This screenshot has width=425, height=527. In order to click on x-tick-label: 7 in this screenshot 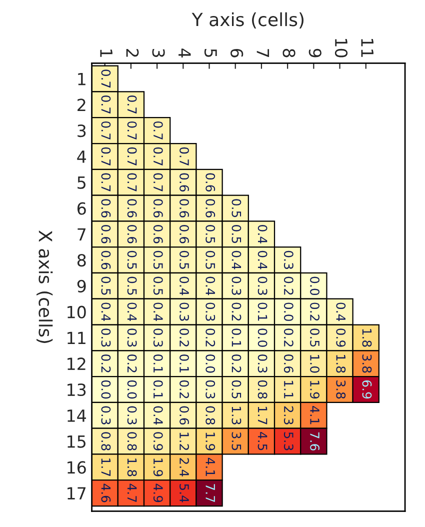, I will do `click(263, 53)`.